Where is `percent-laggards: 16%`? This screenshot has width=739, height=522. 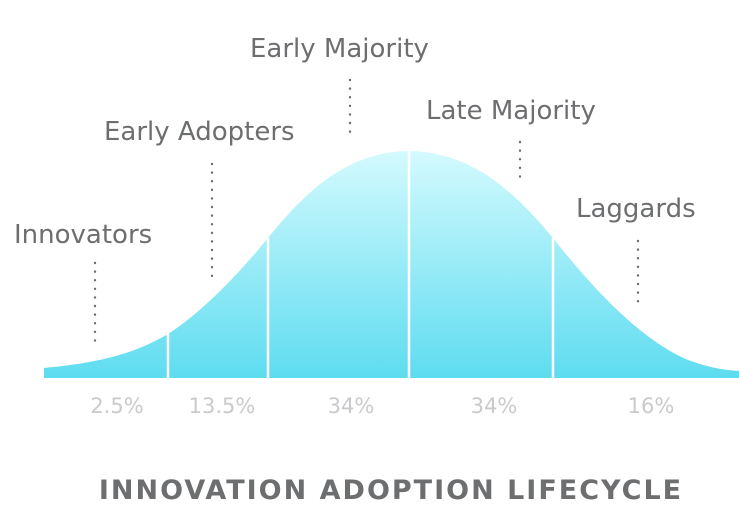
percent-laggards: 16% is located at coordinates (651, 406).